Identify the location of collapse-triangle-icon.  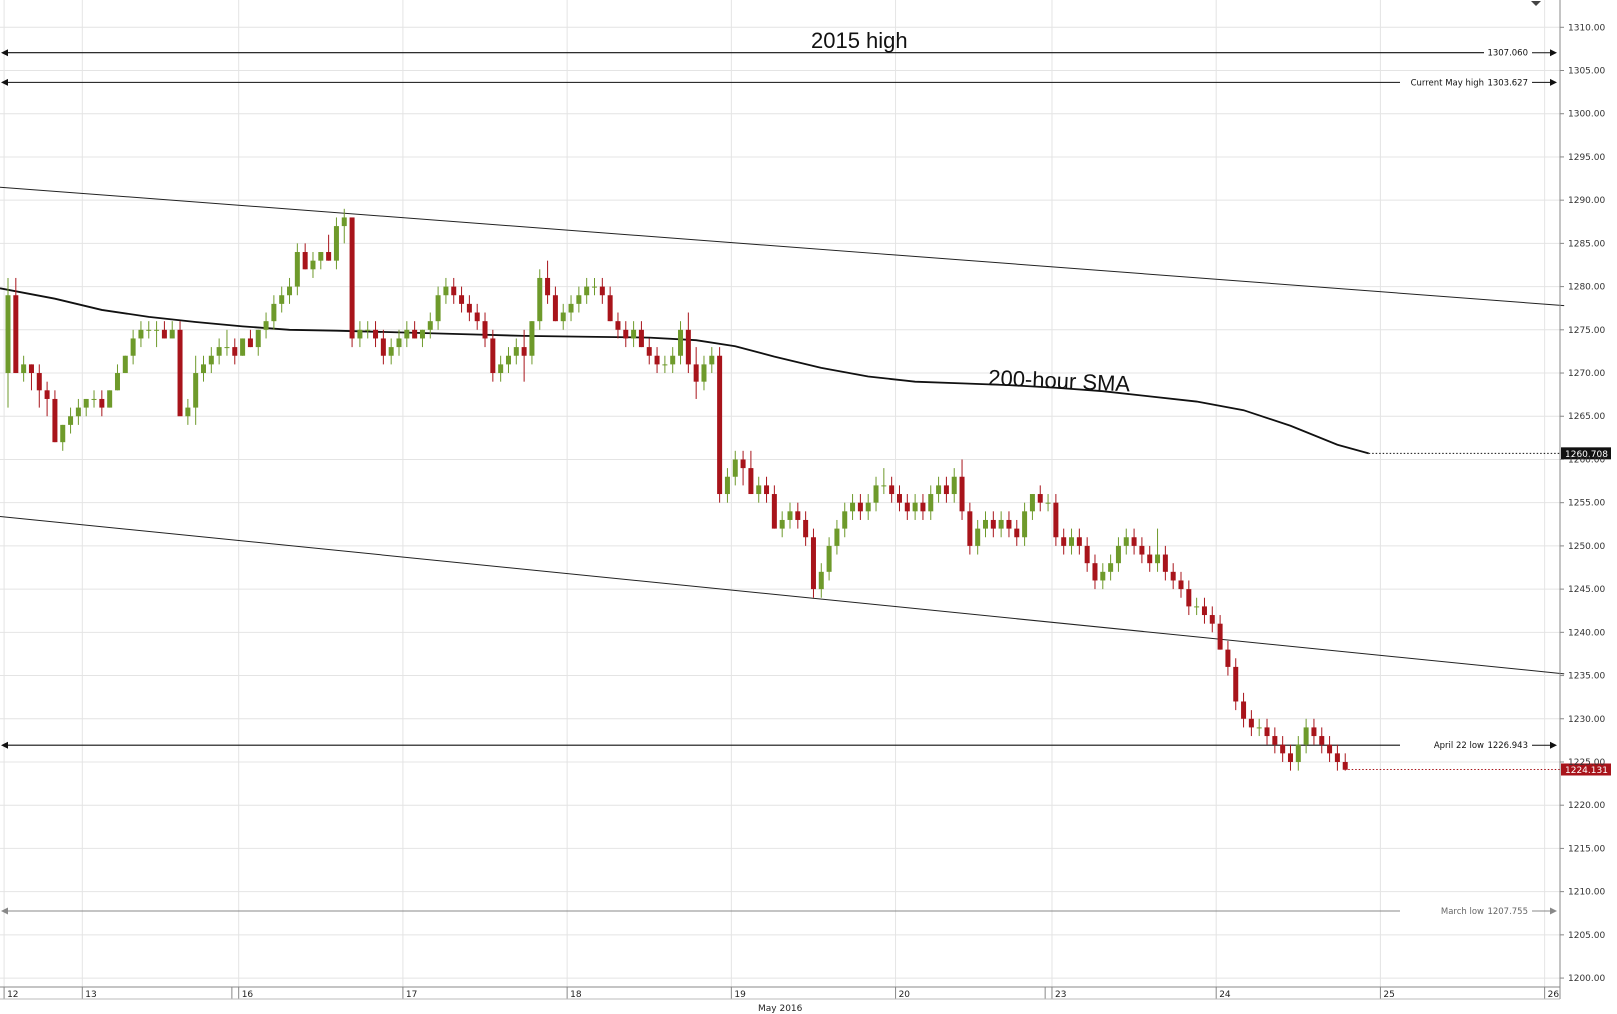
(1536, 3).